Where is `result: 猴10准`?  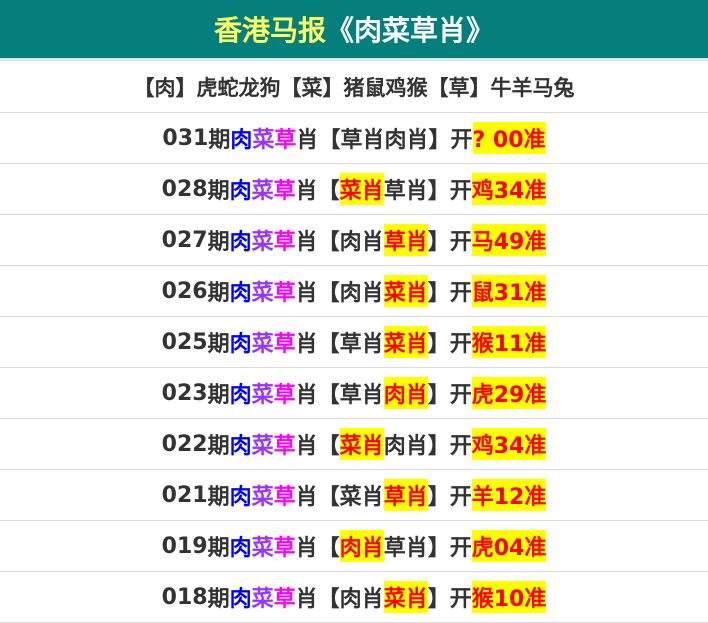 result: 猴10准 is located at coordinates (509, 597).